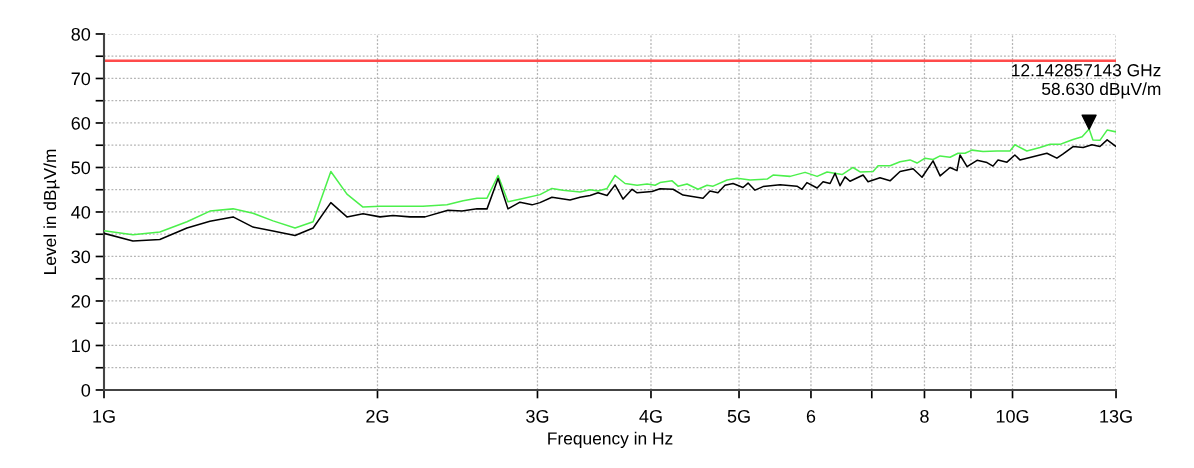 This screenshot has width=1194, height=468. I want to click on y-tick-label: 0, so click(86, 390).